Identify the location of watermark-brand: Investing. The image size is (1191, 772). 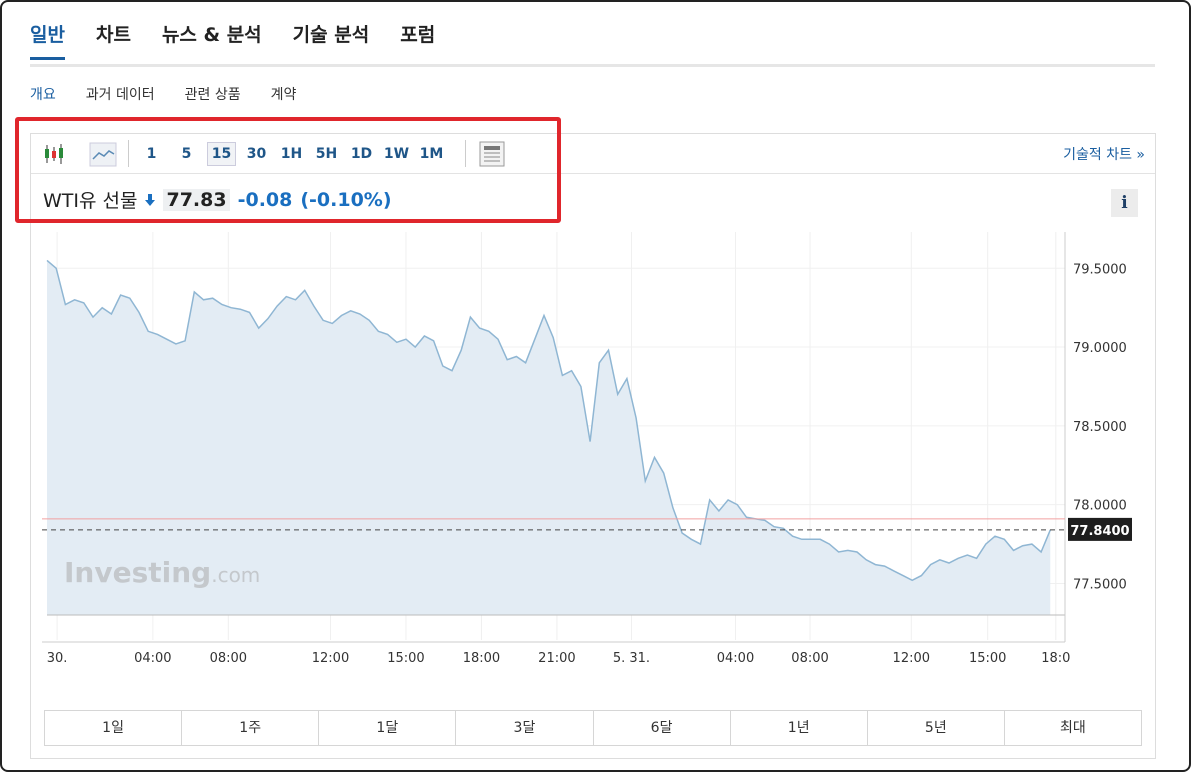
(137, 572).